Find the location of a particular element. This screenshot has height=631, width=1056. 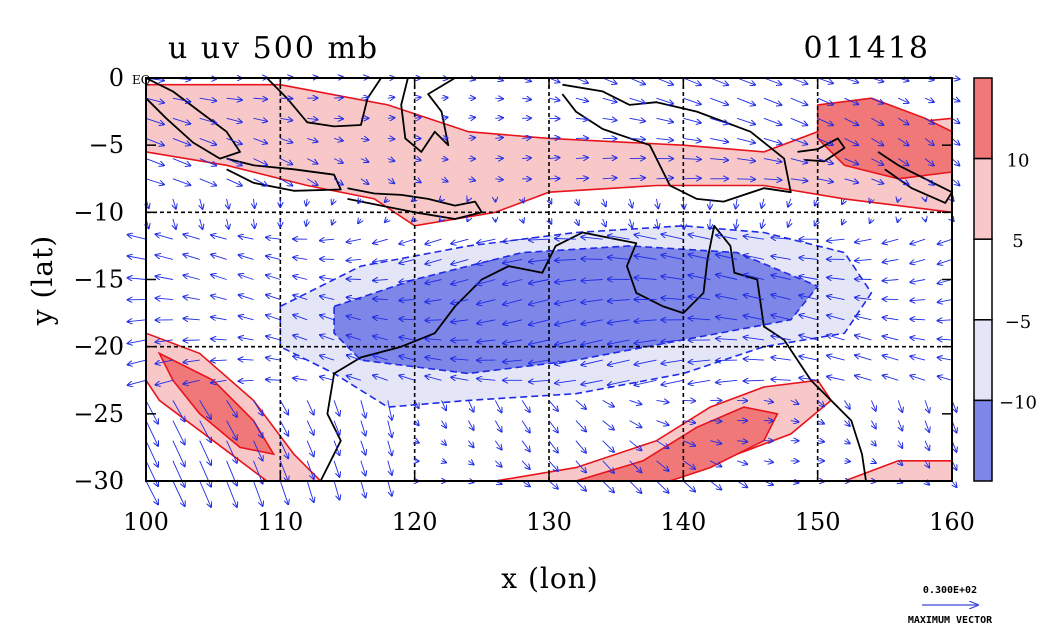

x-tick-label: 150 is located at coordinates (818, 522).